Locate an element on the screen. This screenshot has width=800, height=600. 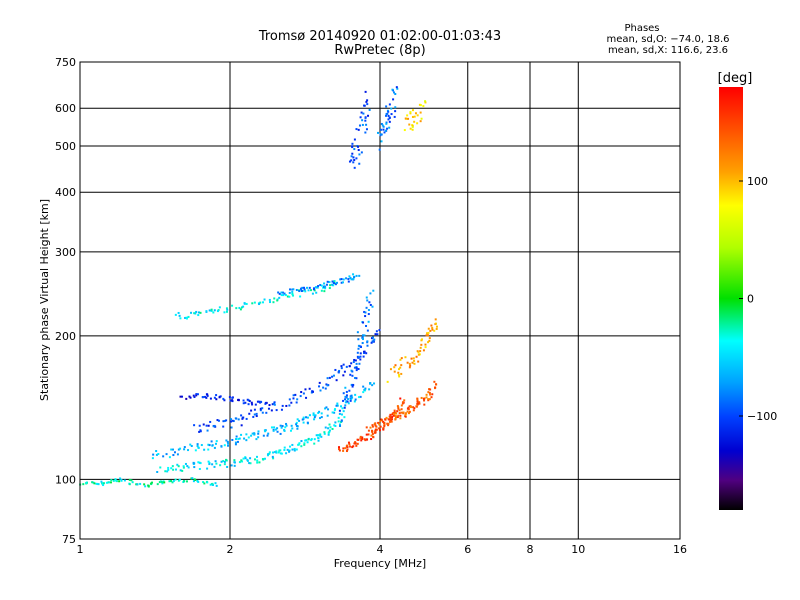
x-tick-label: 2 is located at coordinates (230, 549).